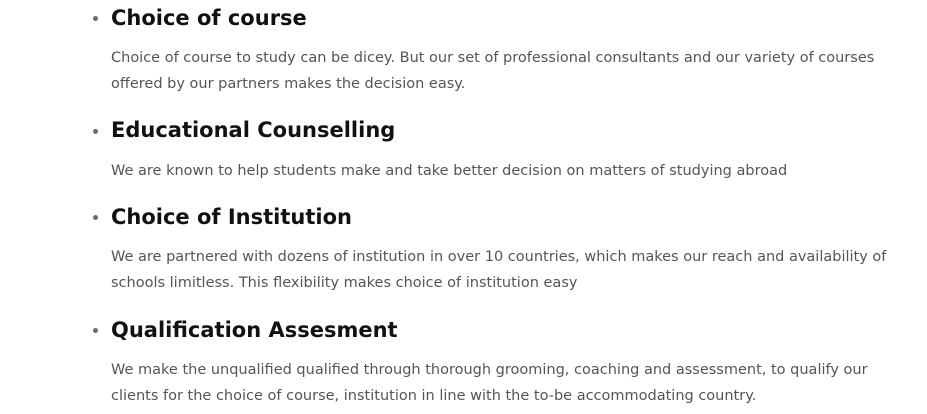 The height and width of the screenshot is (414, 927). Describe the element at coordinates (254, 330) in the screenshot. I see `service-title: Qualification Assesment` at that location.